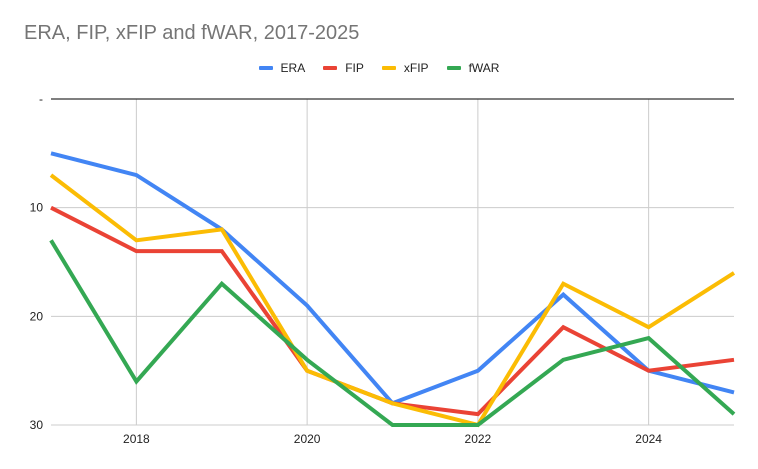 The height and width of the screenshot is (469, 758). I want to click on y-tick-label: -, so click(41, 99).